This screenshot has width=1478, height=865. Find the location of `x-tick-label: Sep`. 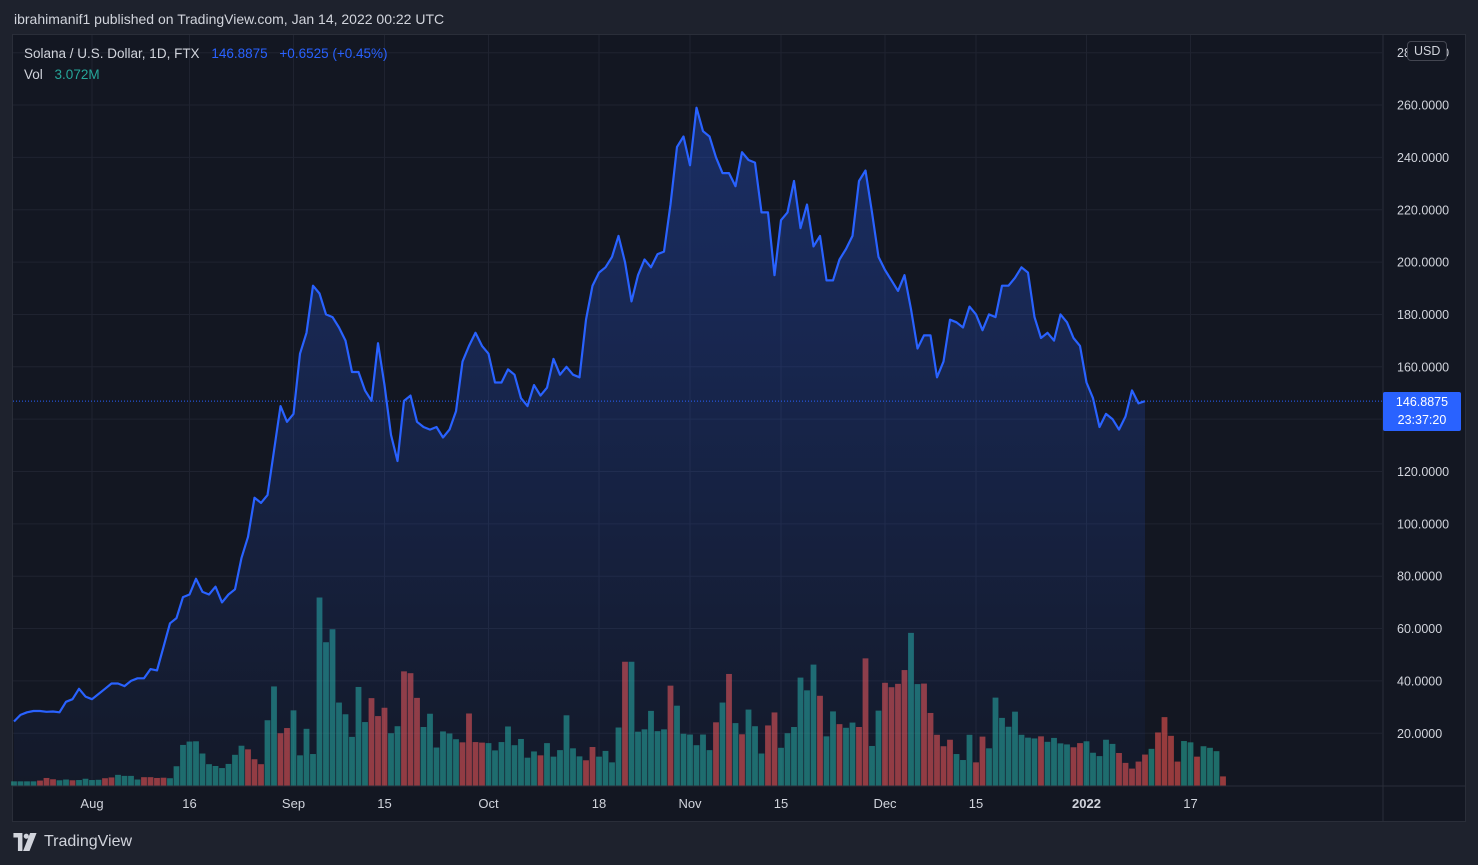

x-tick-label: Sep is located at coordinates (293, 803).